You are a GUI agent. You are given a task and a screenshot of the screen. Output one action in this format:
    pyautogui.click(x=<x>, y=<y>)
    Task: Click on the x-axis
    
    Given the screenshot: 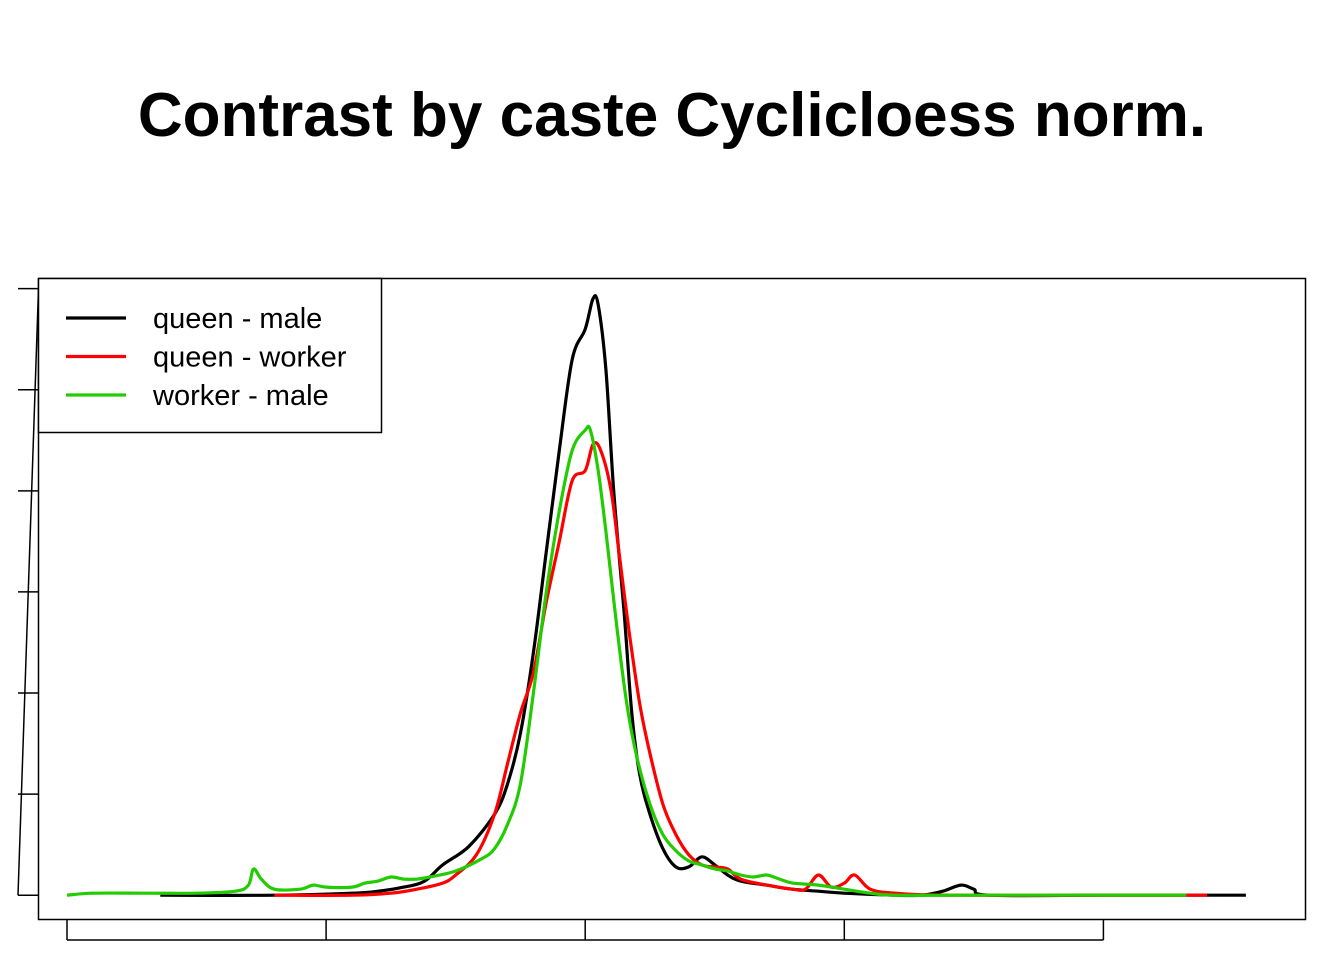 What is the action you would take?
    pyautogui.click(x=585, y=930)
    